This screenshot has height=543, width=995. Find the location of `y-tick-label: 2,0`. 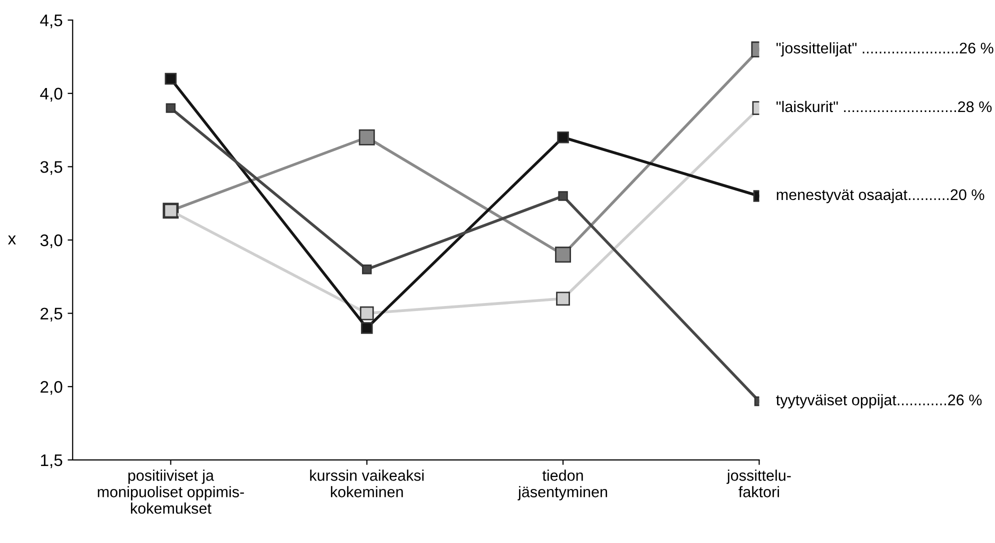

y-tick-label: 2,0 is located at coordinates (51, 388).